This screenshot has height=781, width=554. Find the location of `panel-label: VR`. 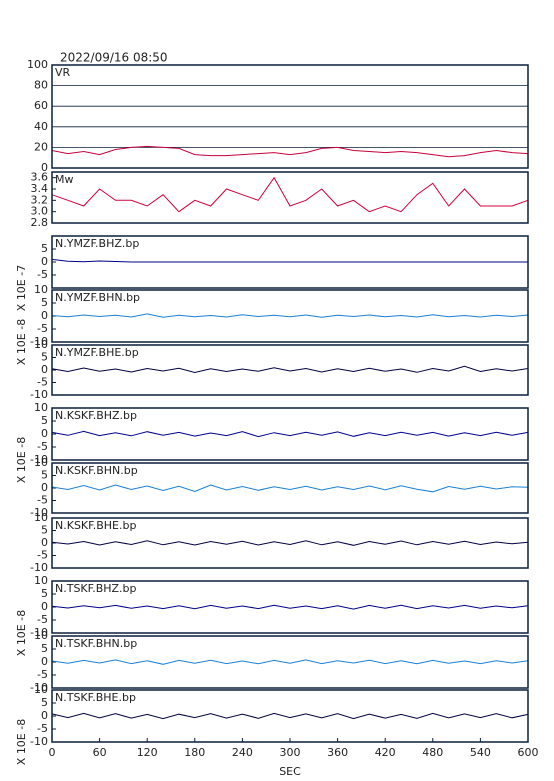

panel-label: VR is located at coordinates (63, 72).